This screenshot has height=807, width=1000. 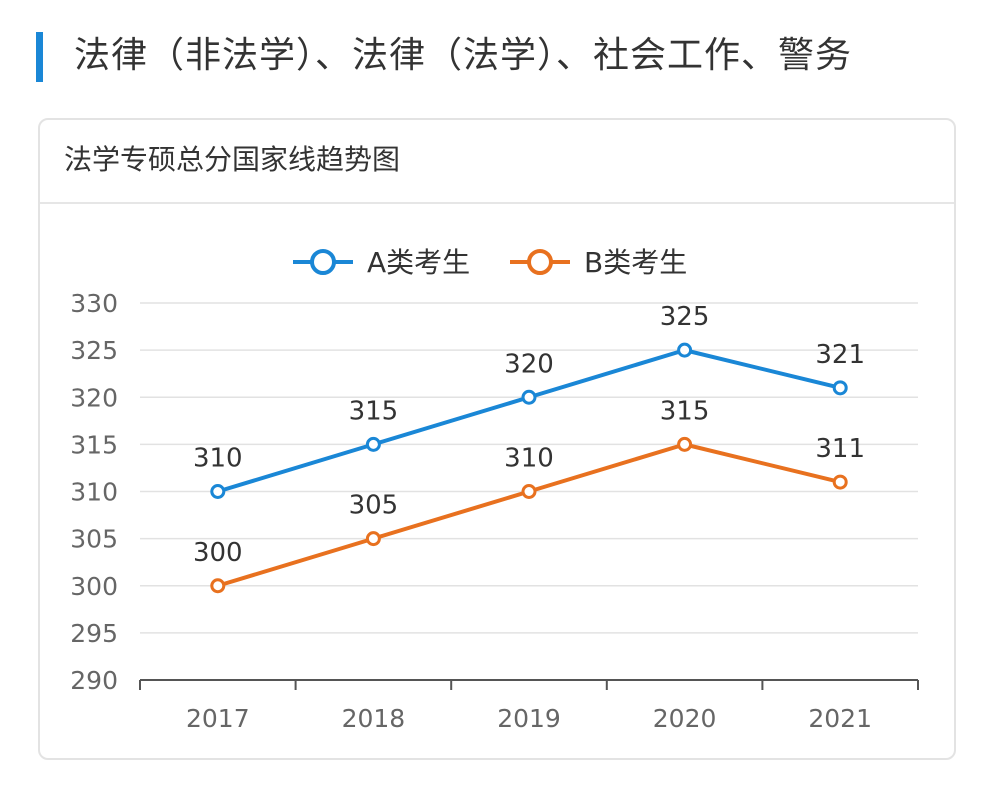 What do you see at coordinates (94, 397) in the screenshot?
I see `y-tick-label: 320` at bounding box center [94, 397].